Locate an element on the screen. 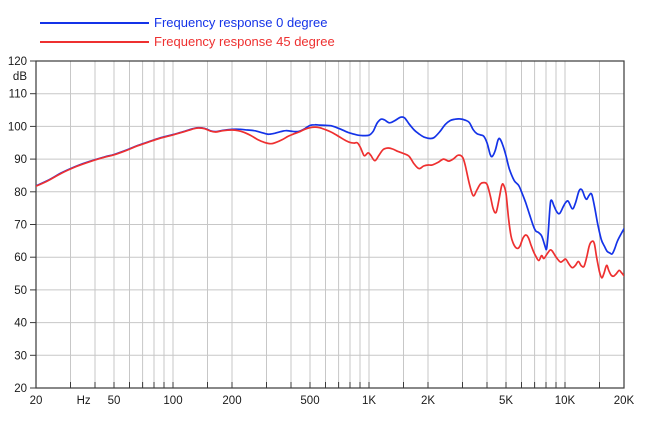  y-tick-label: 50 is located at coordinates (20, 291).